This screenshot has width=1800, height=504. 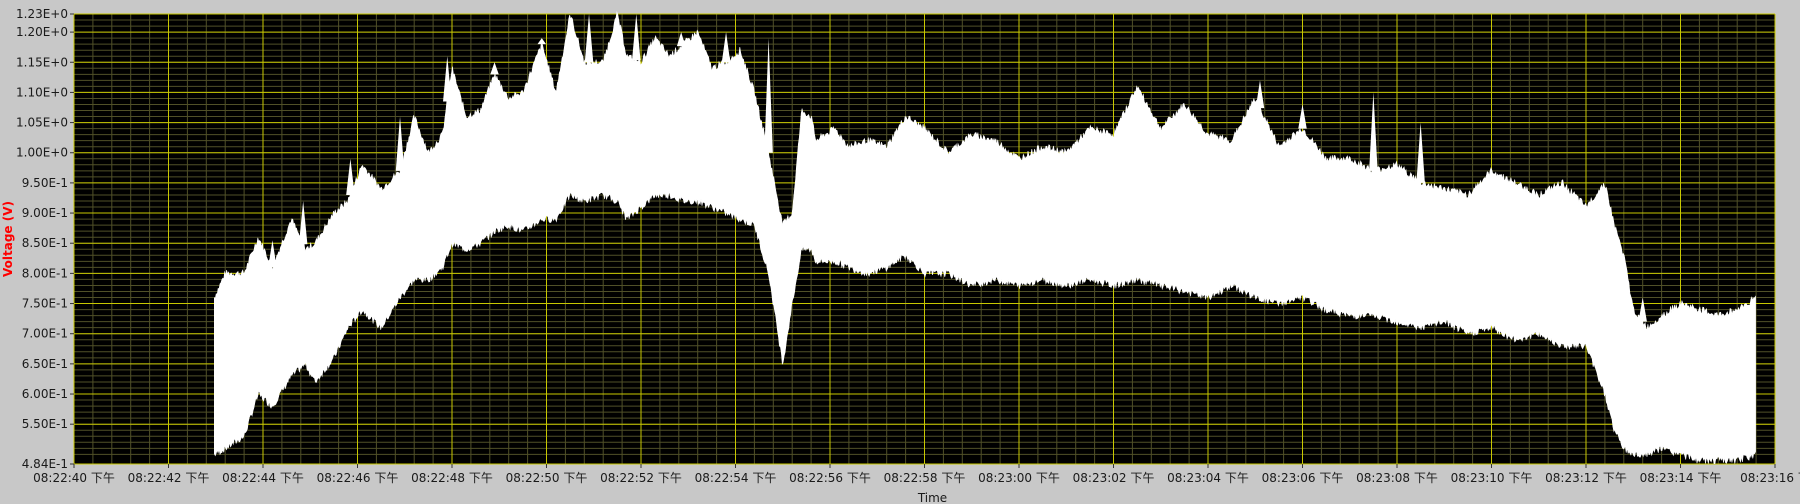 I want to click on x-tick-label: 08:23:16 下, so click(x=1770, y=478).